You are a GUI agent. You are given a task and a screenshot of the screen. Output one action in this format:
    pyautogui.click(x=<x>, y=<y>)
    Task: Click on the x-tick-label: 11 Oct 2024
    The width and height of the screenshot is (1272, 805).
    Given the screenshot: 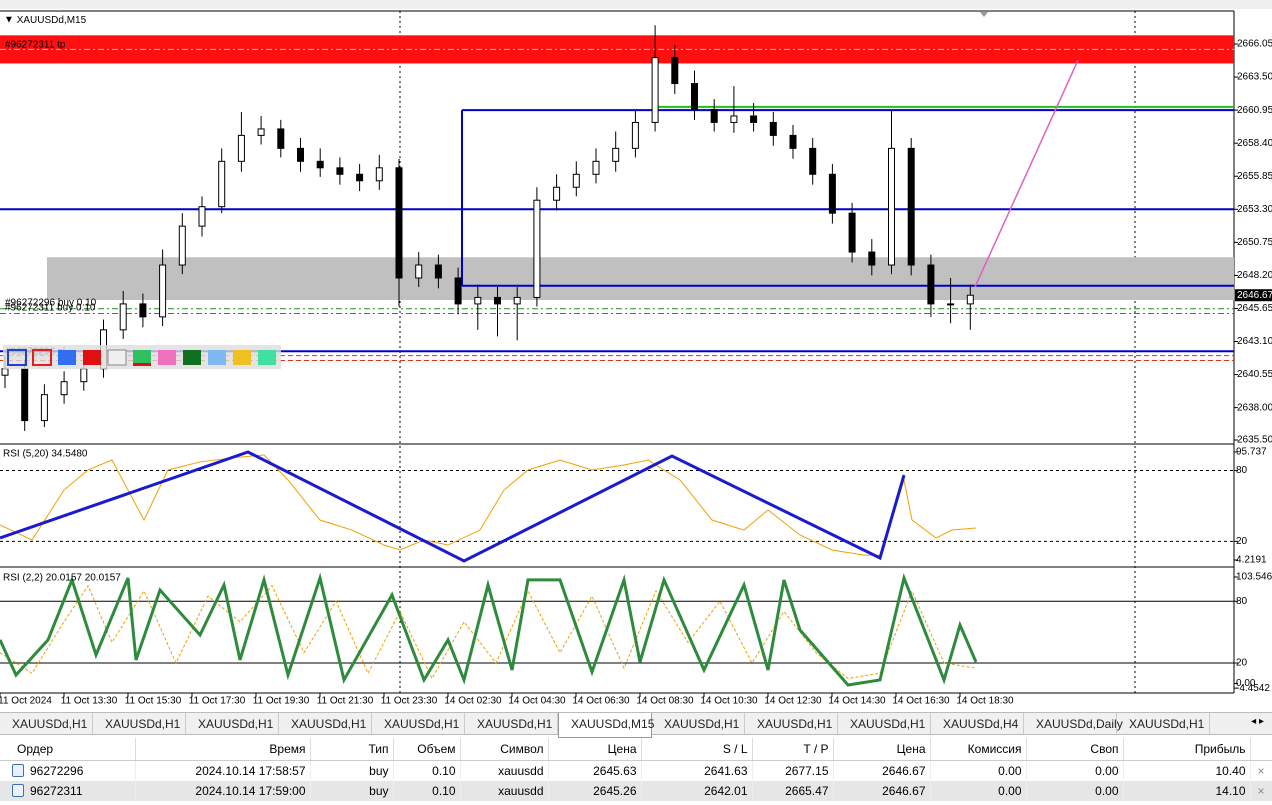 What is the action you would take?
    pyautogui.click(x=26, y=701)
    